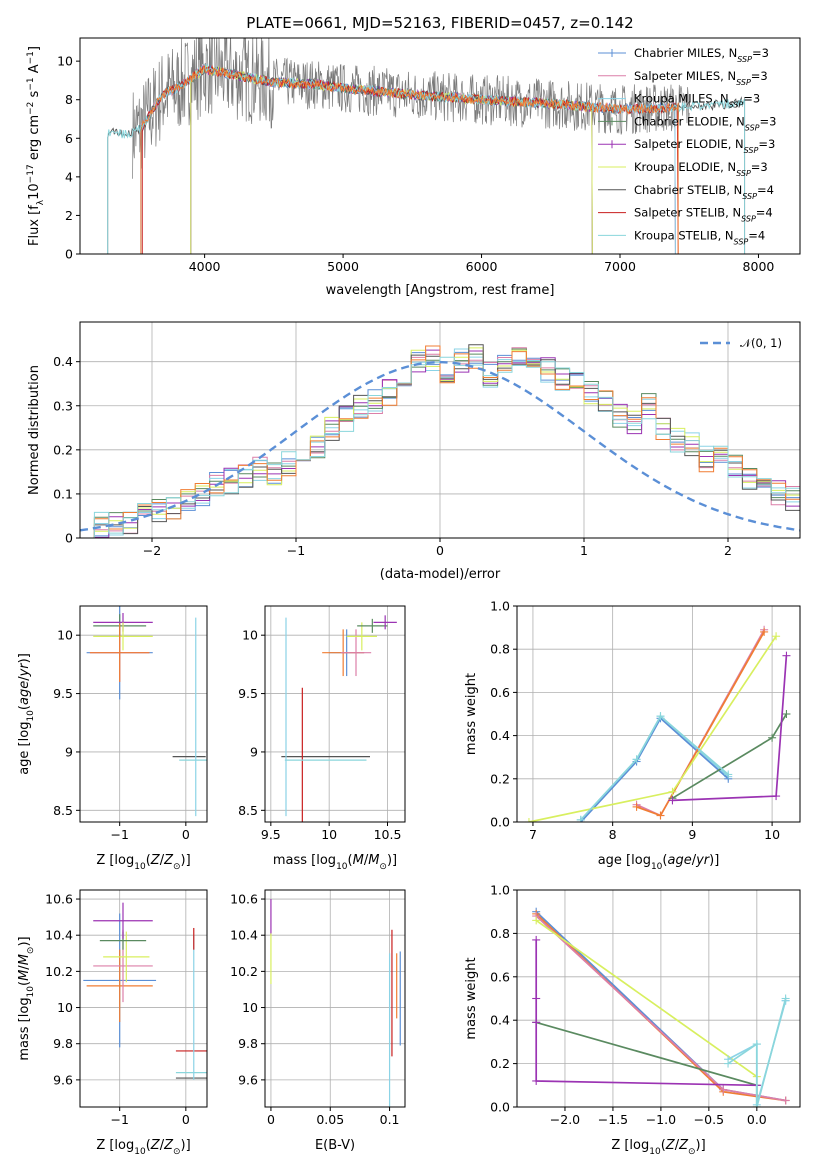 This screenshot has width=819, height=1170. Describe the element at coordinates (63, 405) in the screenshot. I see `y-tick-label: 0.3` at that location.